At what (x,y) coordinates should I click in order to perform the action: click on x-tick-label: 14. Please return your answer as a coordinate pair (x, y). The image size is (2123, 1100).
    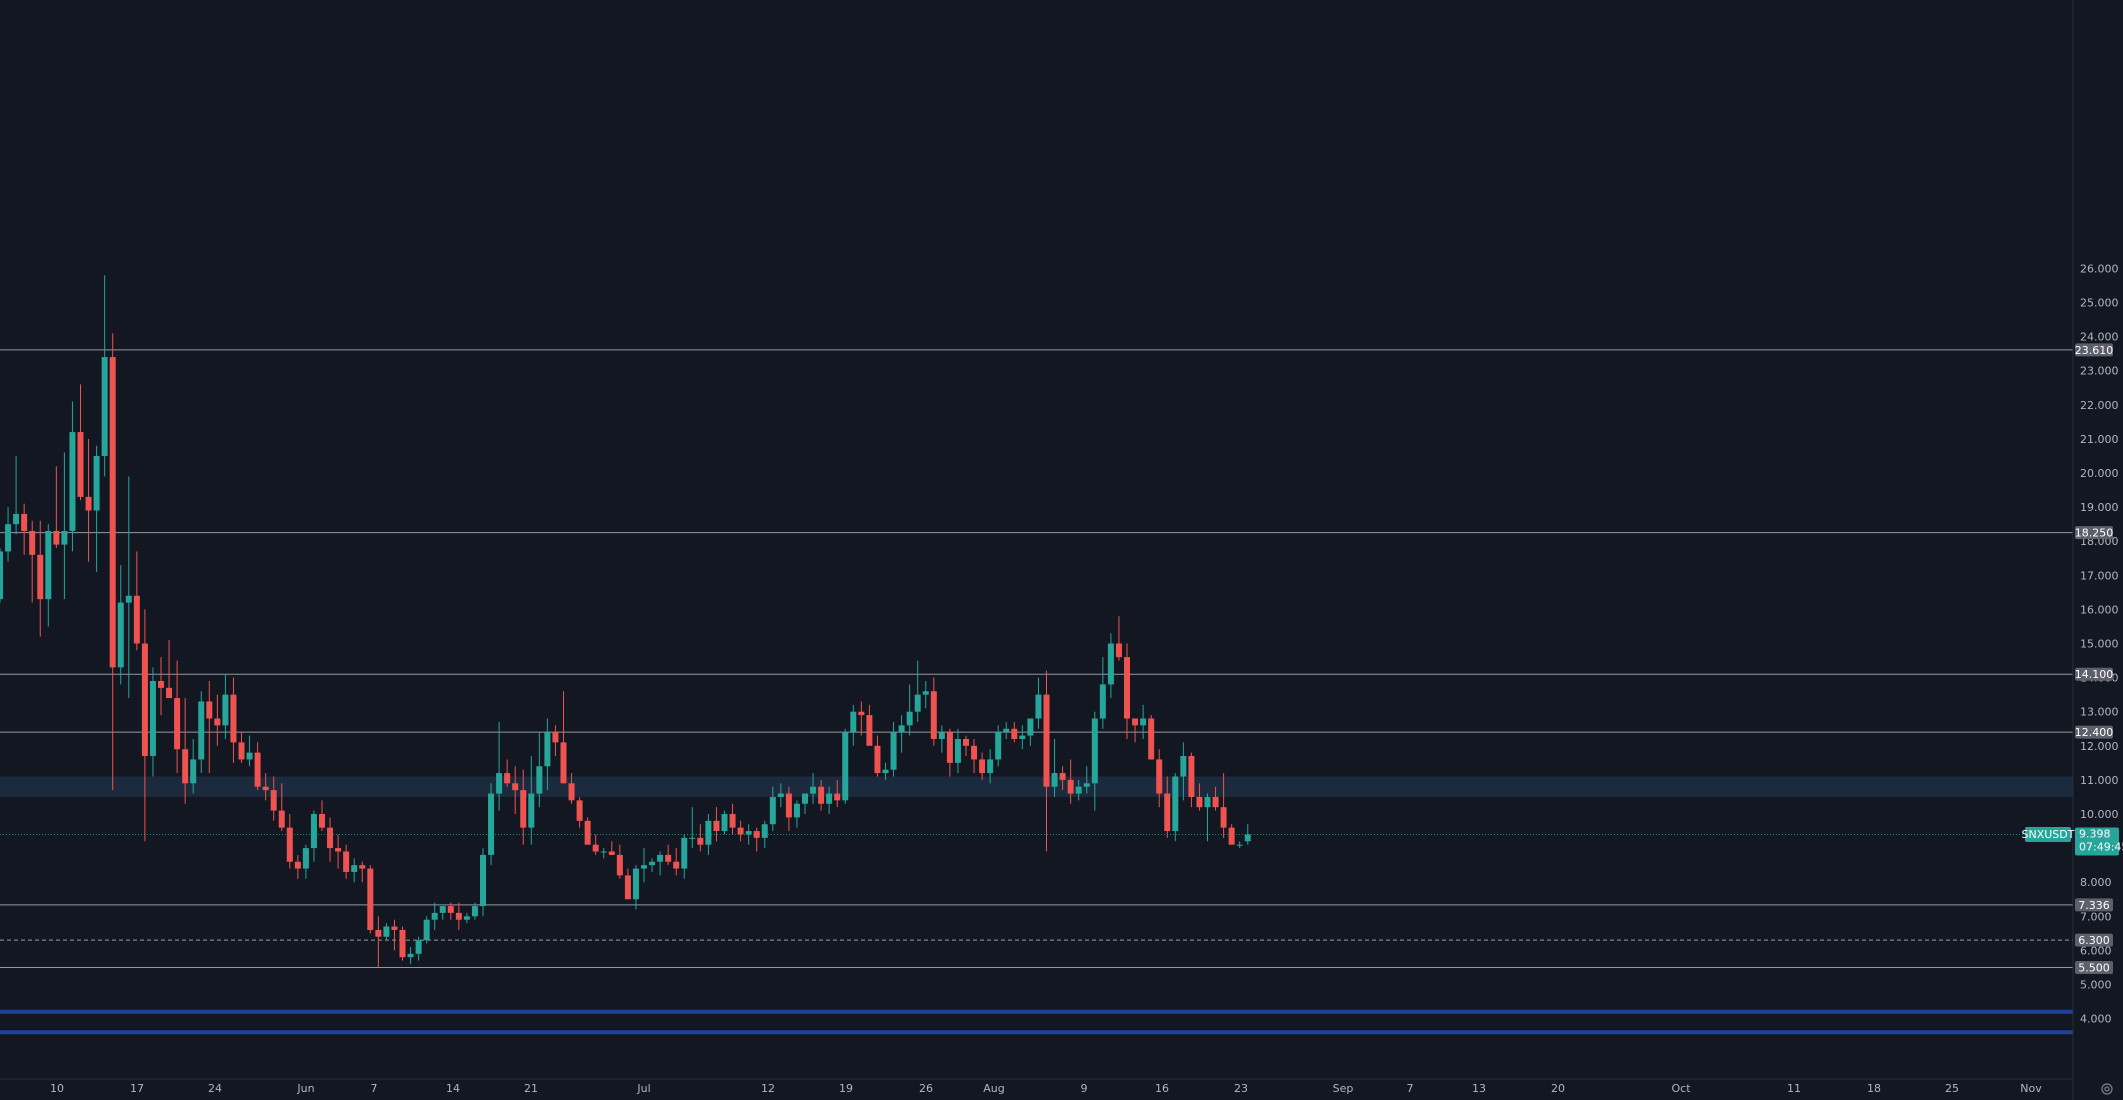
    Looking at the image, I should click on (453, 1088).